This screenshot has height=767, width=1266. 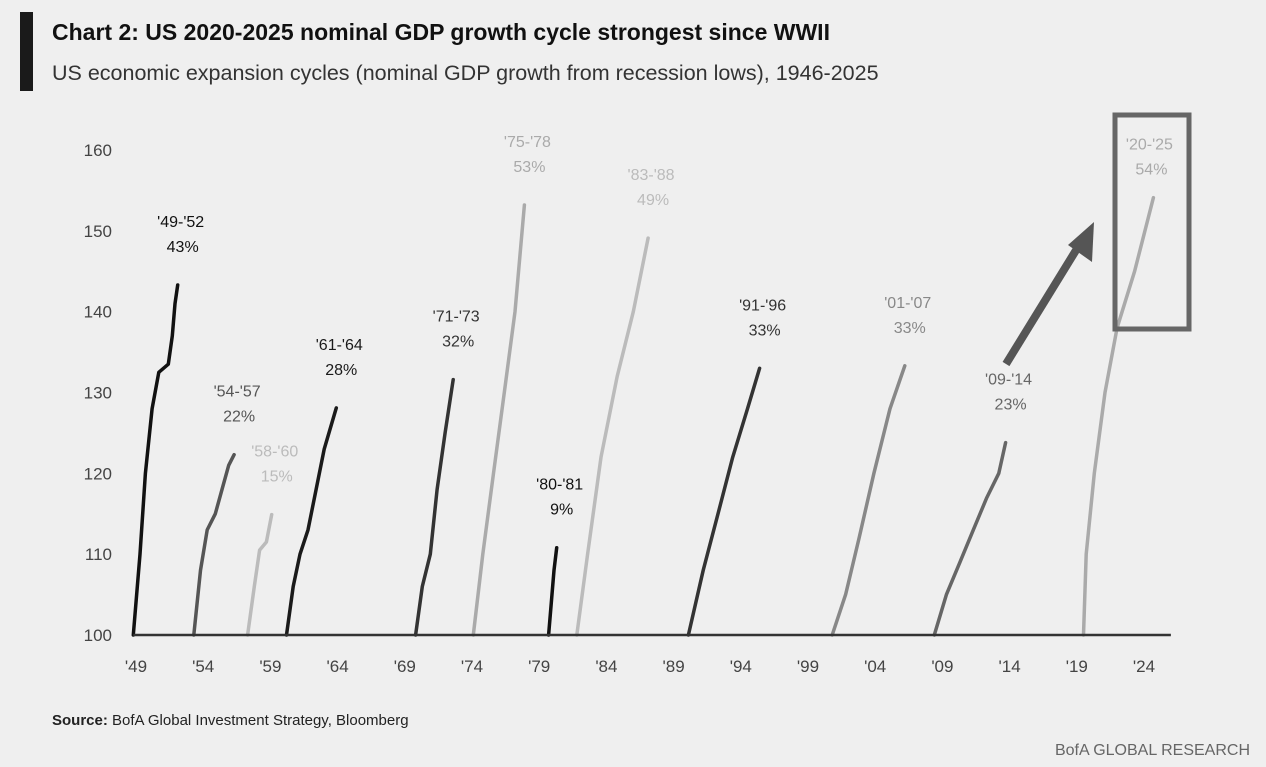 I want to click on series-growth-label: 9%, so click(x=561, y=510).